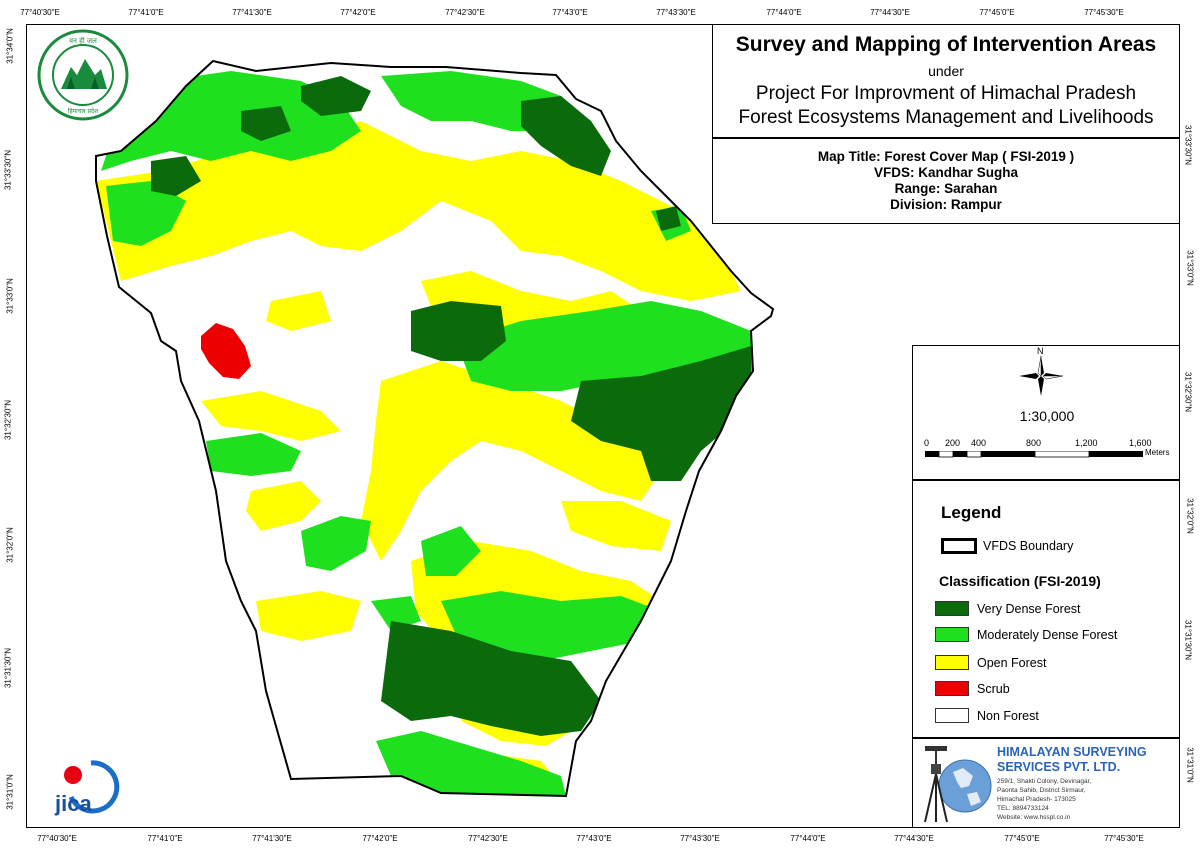  I want to click on forest-dept-logo: वन ही जल हिमाचल प्रदेश, so click(83, 75).